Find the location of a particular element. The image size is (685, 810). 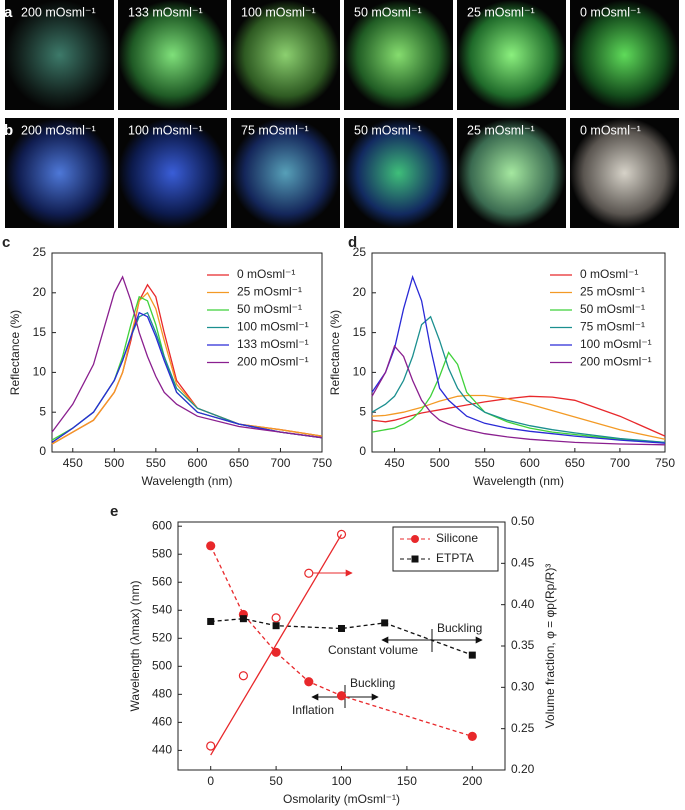

y-tick-label: 480 is located at coordinates (162, 694).